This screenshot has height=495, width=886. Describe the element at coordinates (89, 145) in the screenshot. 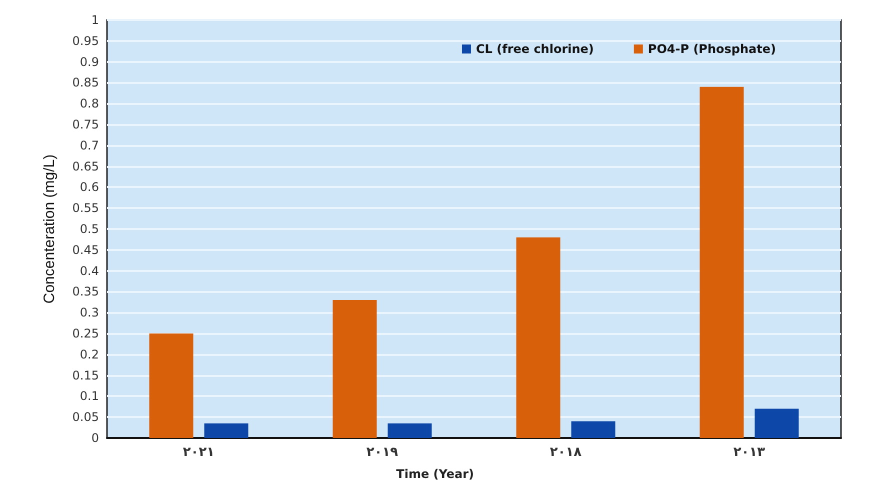

I see `y-tick-label: 0.7` at that location.